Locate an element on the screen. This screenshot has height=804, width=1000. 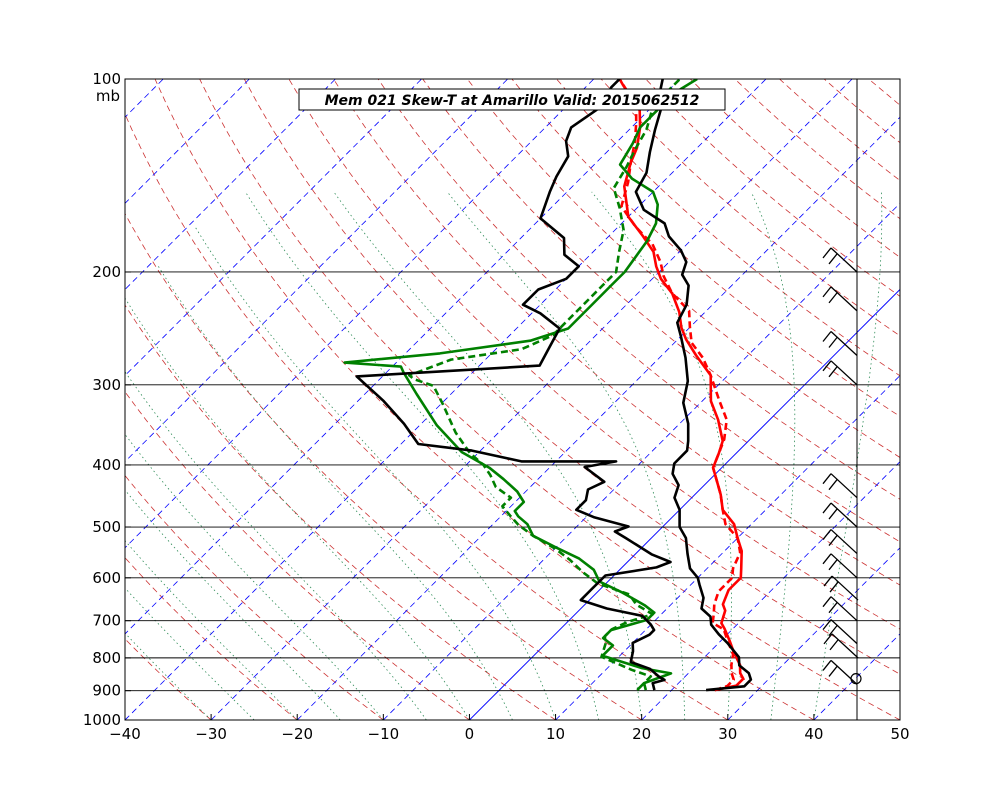
x-tick-label: 0 is located at coordinates (470, 734).